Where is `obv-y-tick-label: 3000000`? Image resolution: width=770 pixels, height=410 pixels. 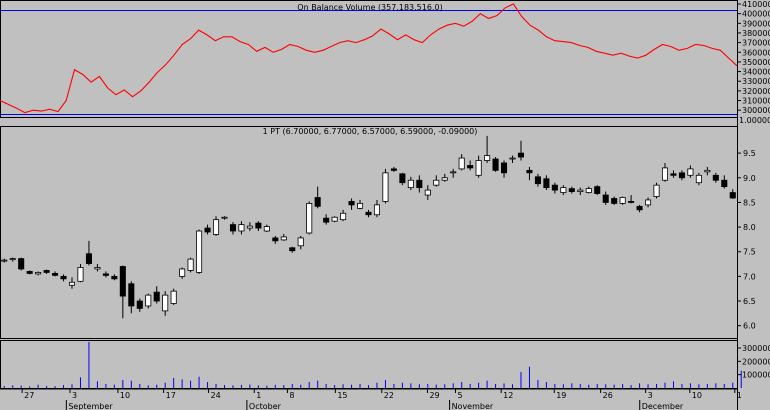
obv-y-tick-label: 3000000 is located at coordinates (756, 110).